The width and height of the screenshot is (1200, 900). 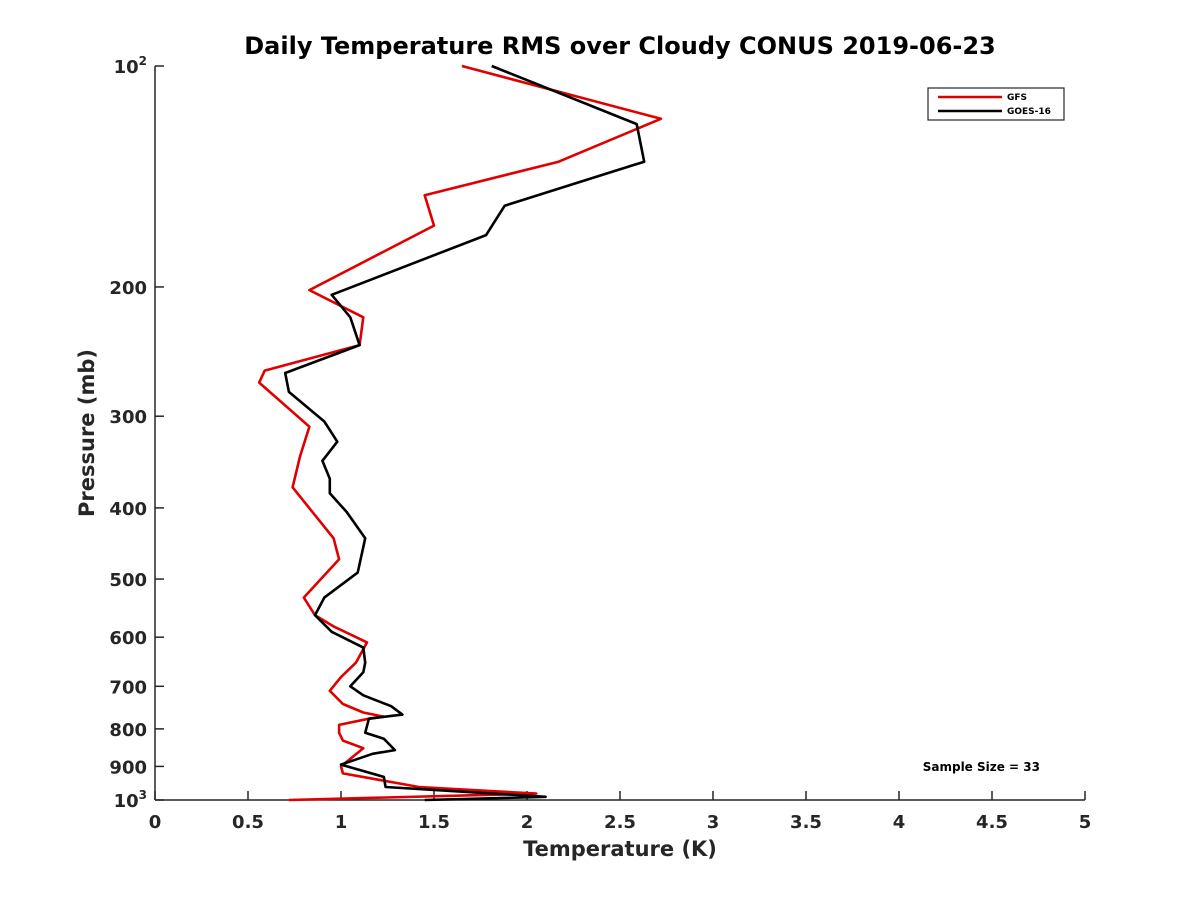 I want to click on y-tick-label: 600, so click(x=128, y=638).